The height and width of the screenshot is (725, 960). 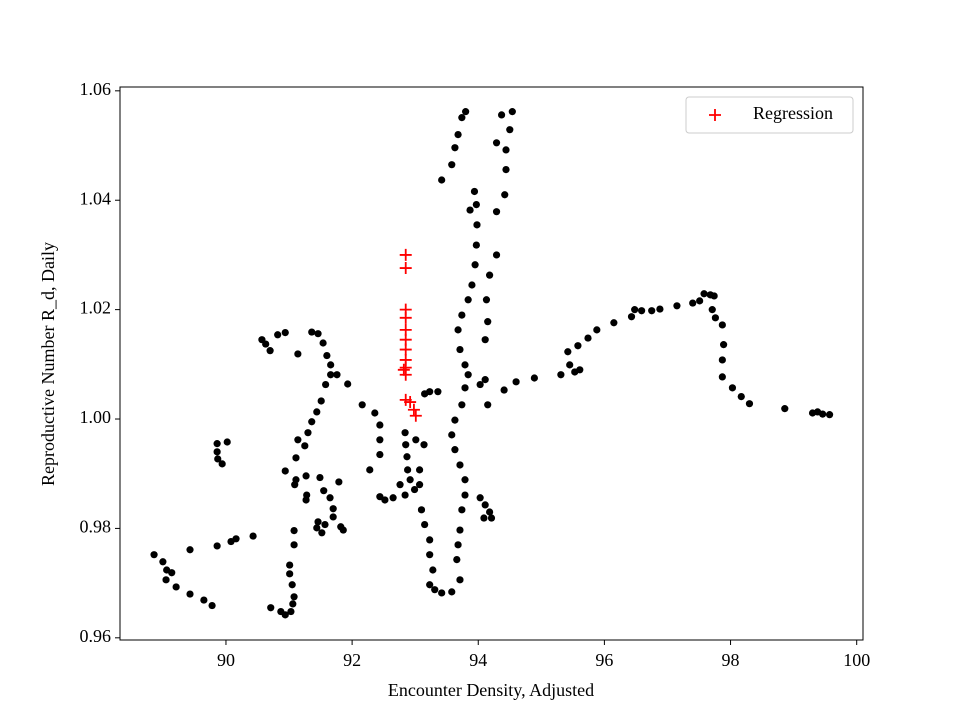 What do you see at coordinates (96, 198) in the screenshot?
I see `y-tick-label: 1.04` at bounding box center [96, 198].